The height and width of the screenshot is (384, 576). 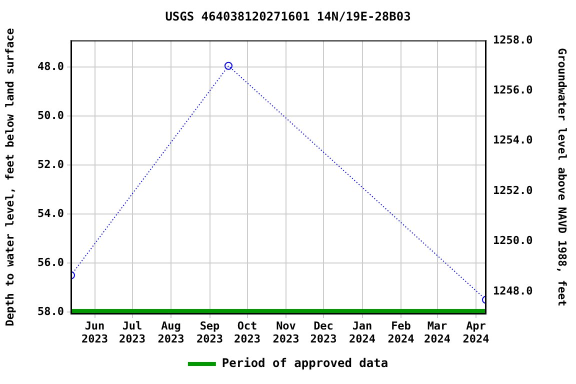 What do you see at coordinates (401, 332) in the screenshot?
I see `x-tick-label: Feb 2024` at bounding box center [401, 332].